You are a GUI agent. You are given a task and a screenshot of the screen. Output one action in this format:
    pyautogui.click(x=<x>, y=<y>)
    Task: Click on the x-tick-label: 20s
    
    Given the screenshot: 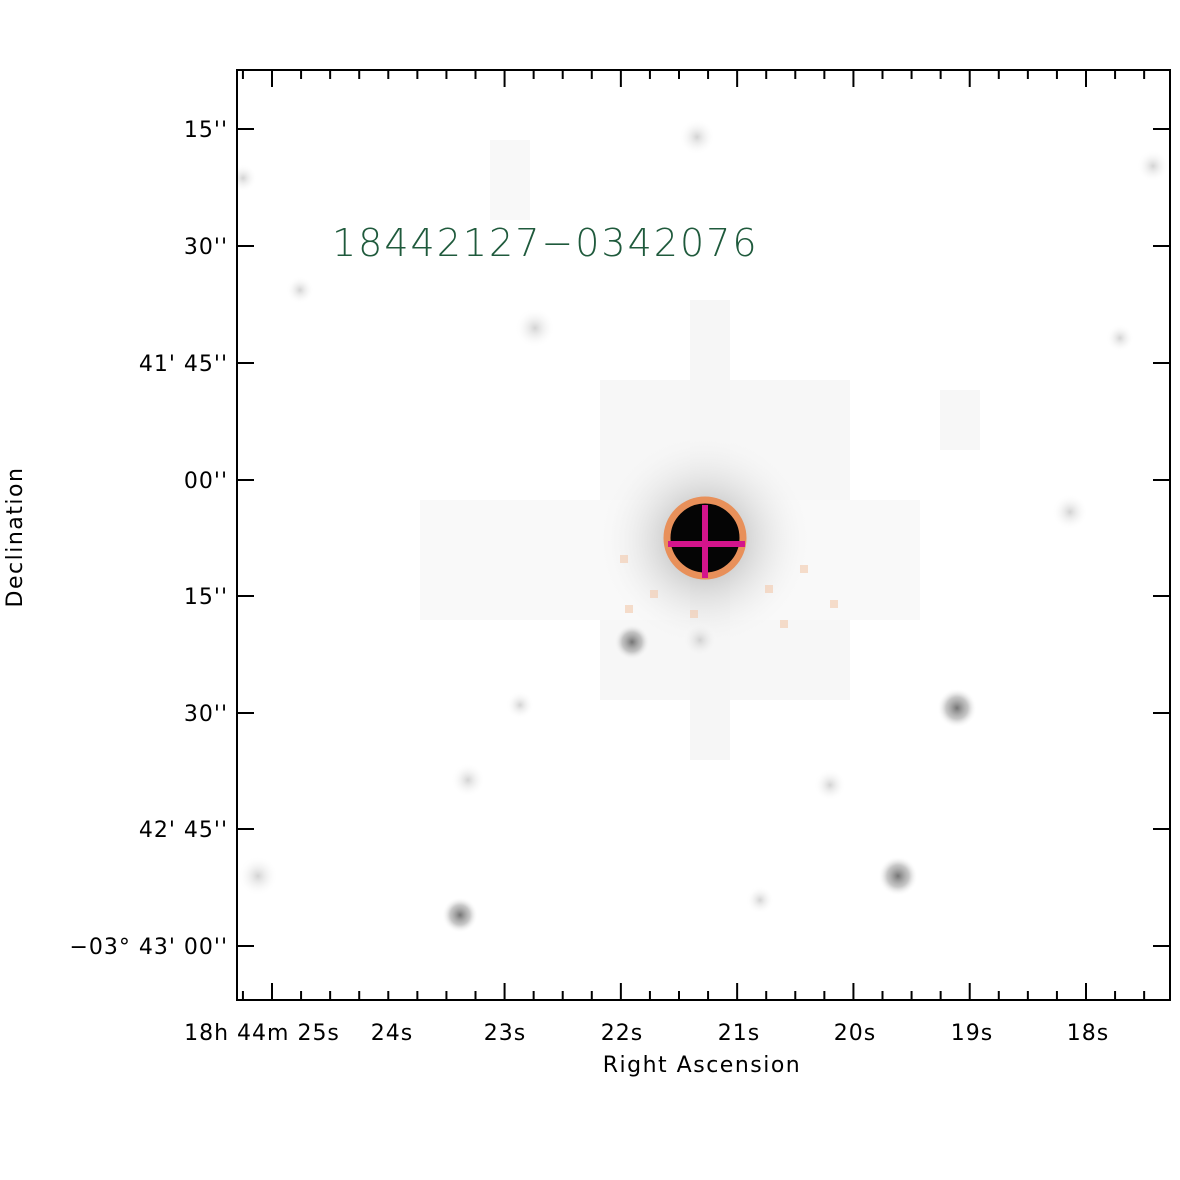 What is the action you would take?
    pyautogui.click(x=855, y=1033)
    